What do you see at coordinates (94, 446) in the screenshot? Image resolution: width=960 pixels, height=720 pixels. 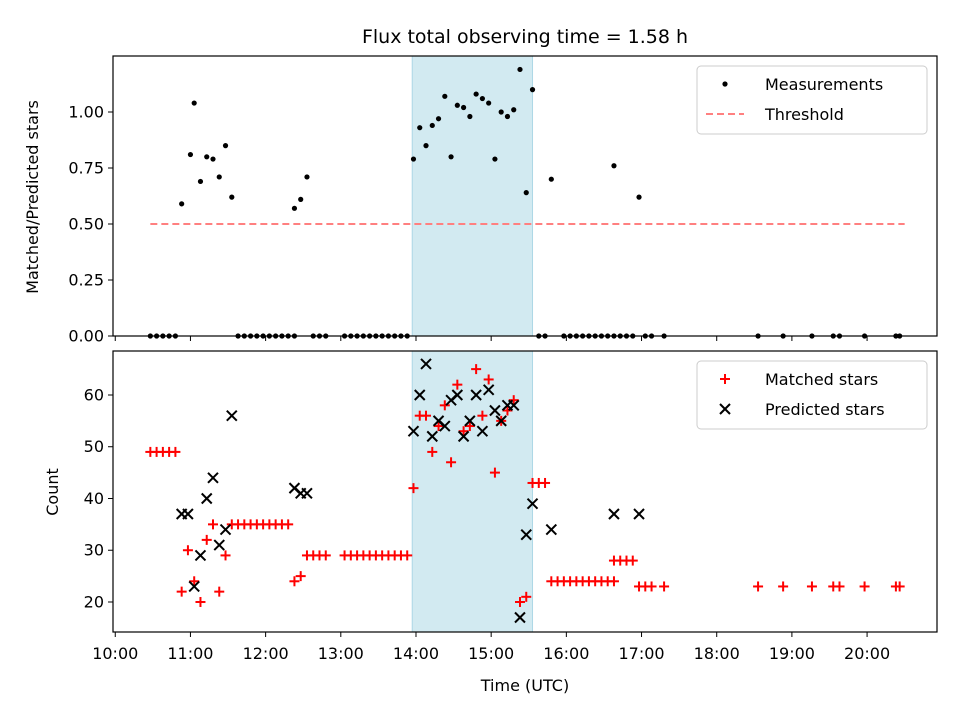 I see `y-tick-label: 50` at bounding box center [94, 446].